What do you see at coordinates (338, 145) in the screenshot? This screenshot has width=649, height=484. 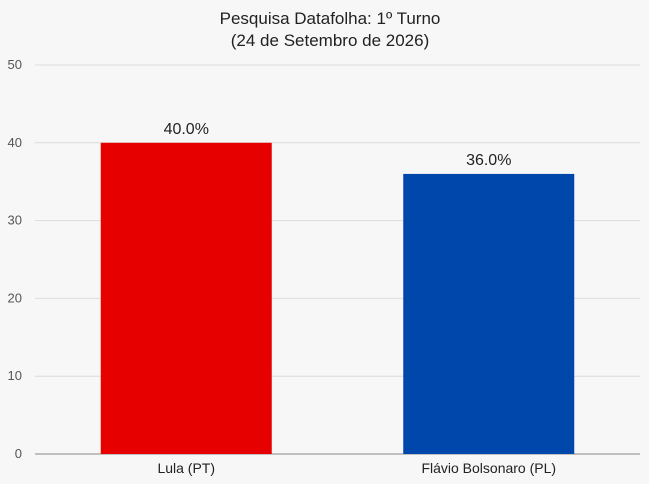 I see `data-labels: 40.0% 36.0%` at bounding box center [338, 145].